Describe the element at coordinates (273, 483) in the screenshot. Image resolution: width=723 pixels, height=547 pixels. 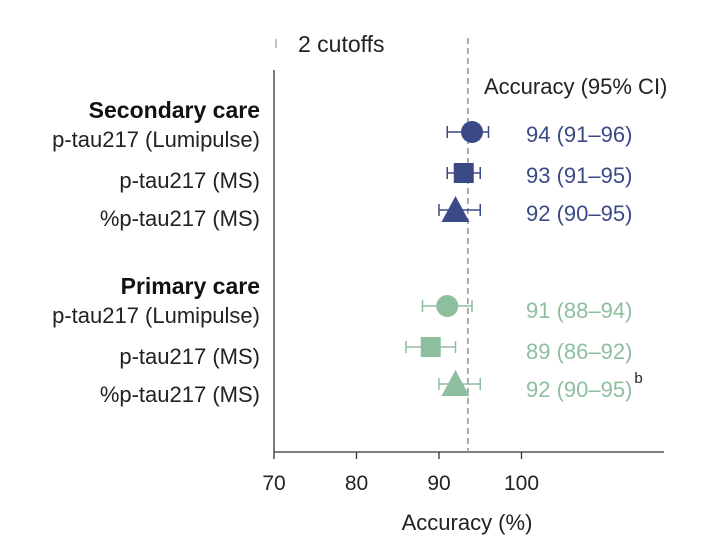
I see `x-tick-label: 70` at that location.